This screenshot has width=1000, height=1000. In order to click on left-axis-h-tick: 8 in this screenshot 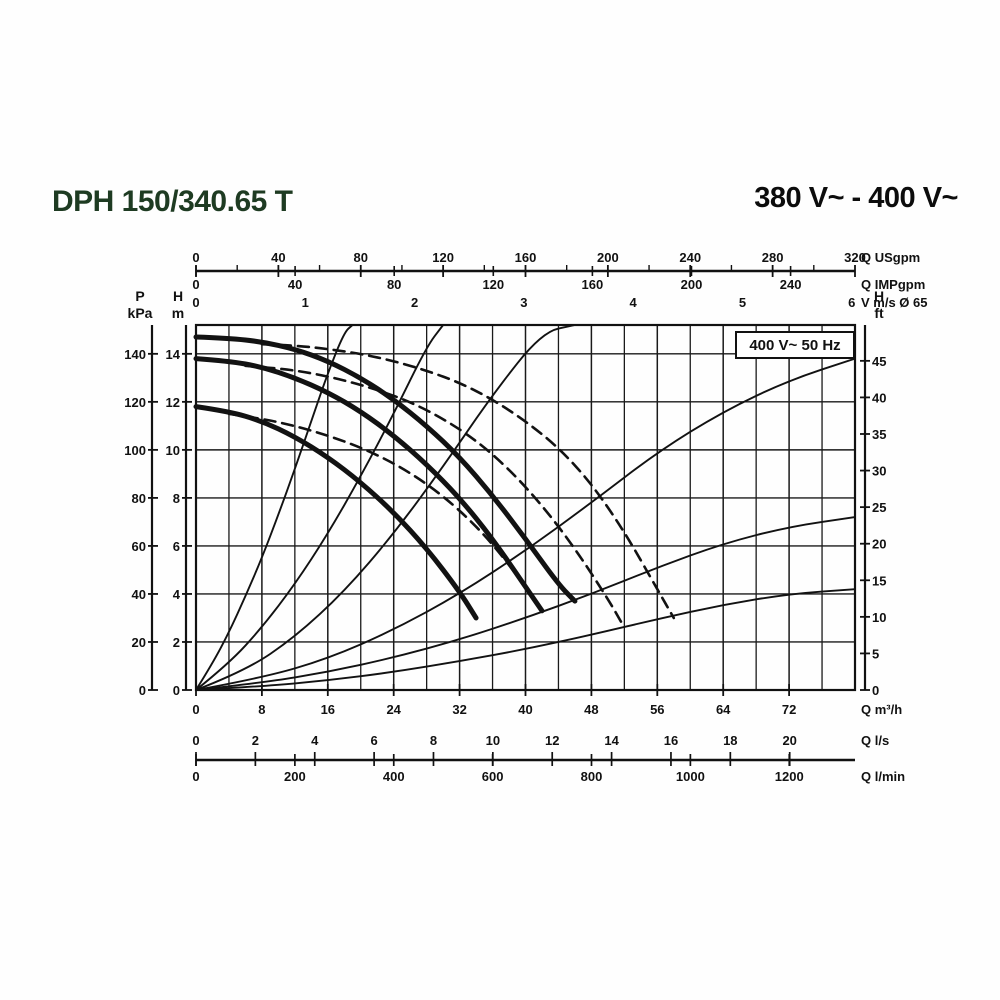, I will do `click(176, 498)`.